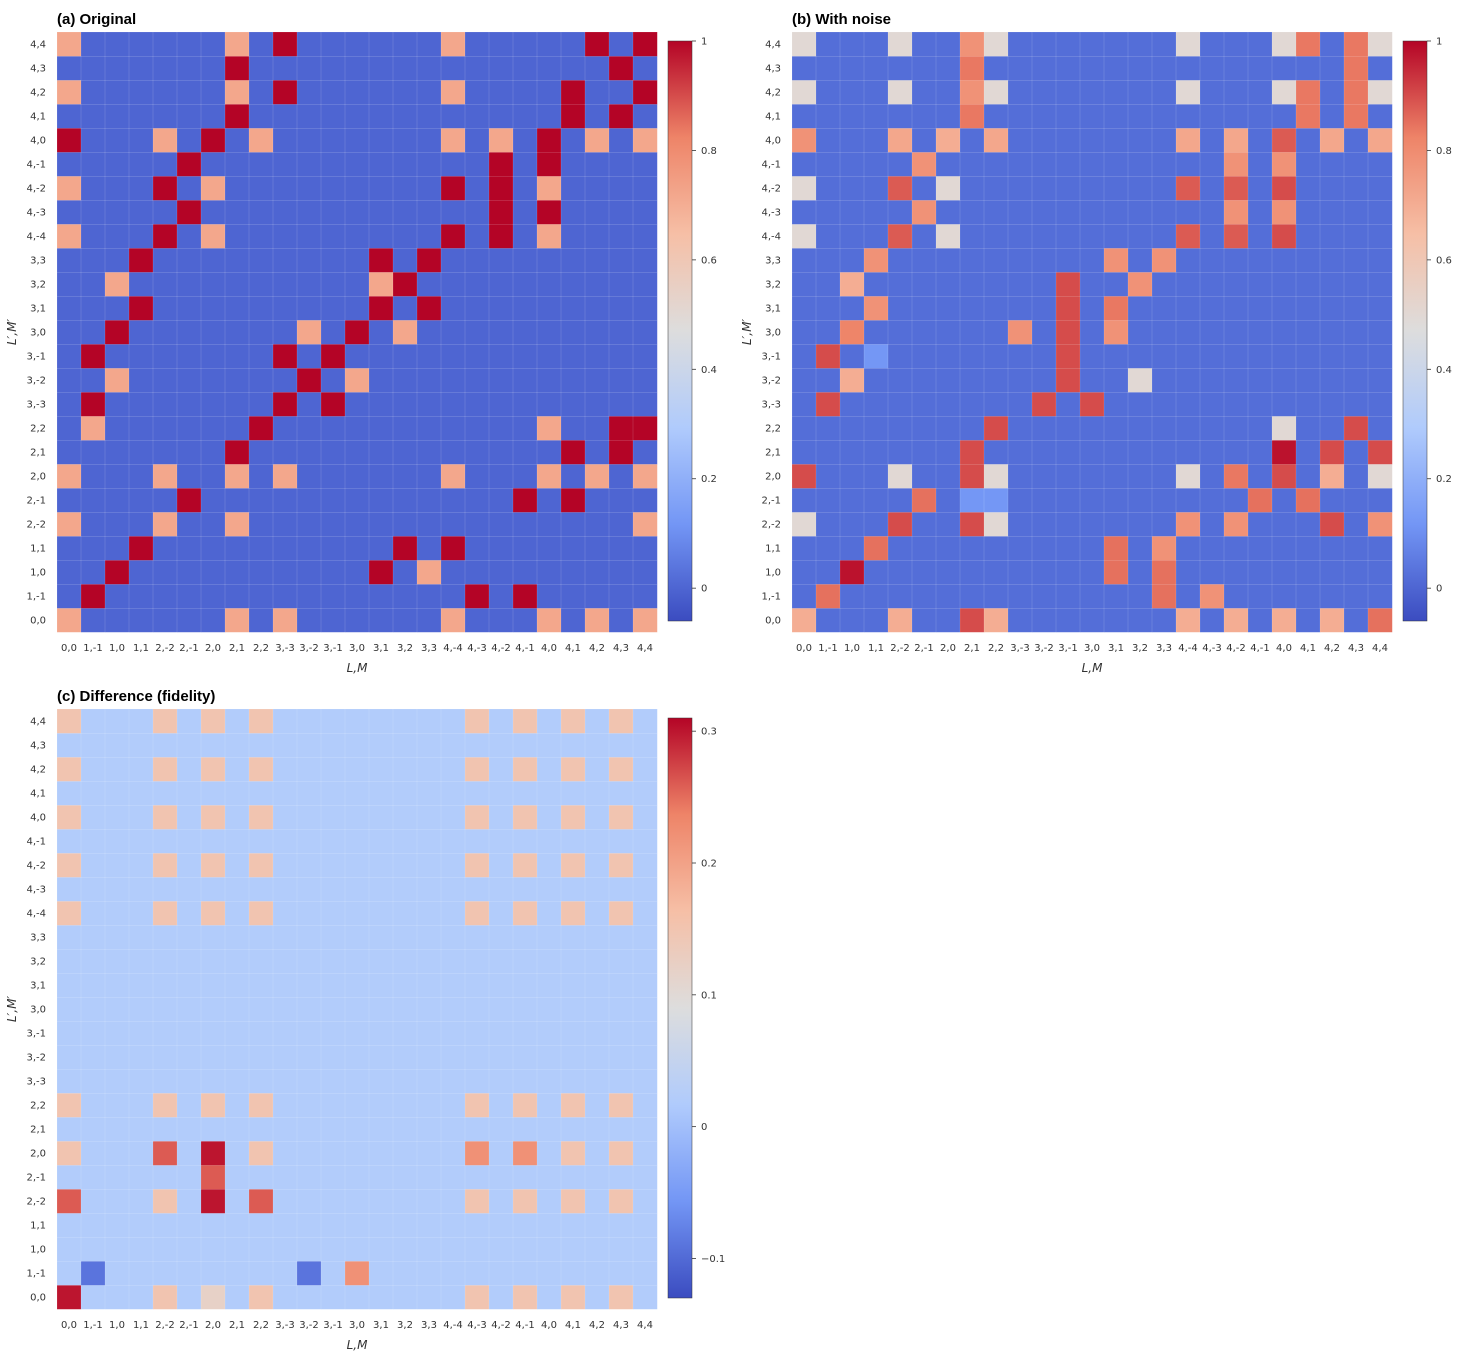 The height and width of the screenshot is (1354, 1463). Describe the element at coordinates (645, 1325) in the screenshot. I see `x-tick-label: 4,4` at that location.